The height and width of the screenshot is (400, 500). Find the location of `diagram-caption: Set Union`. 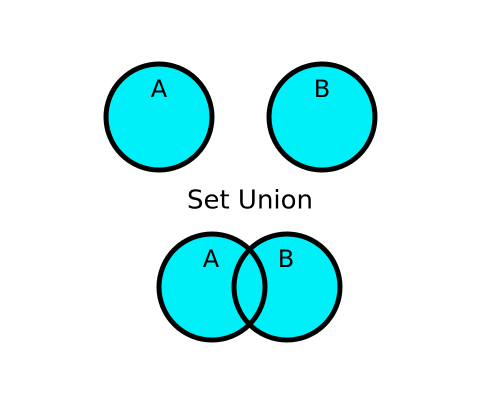

diagram-caption: Set Union is located at coordinates (250, 201).